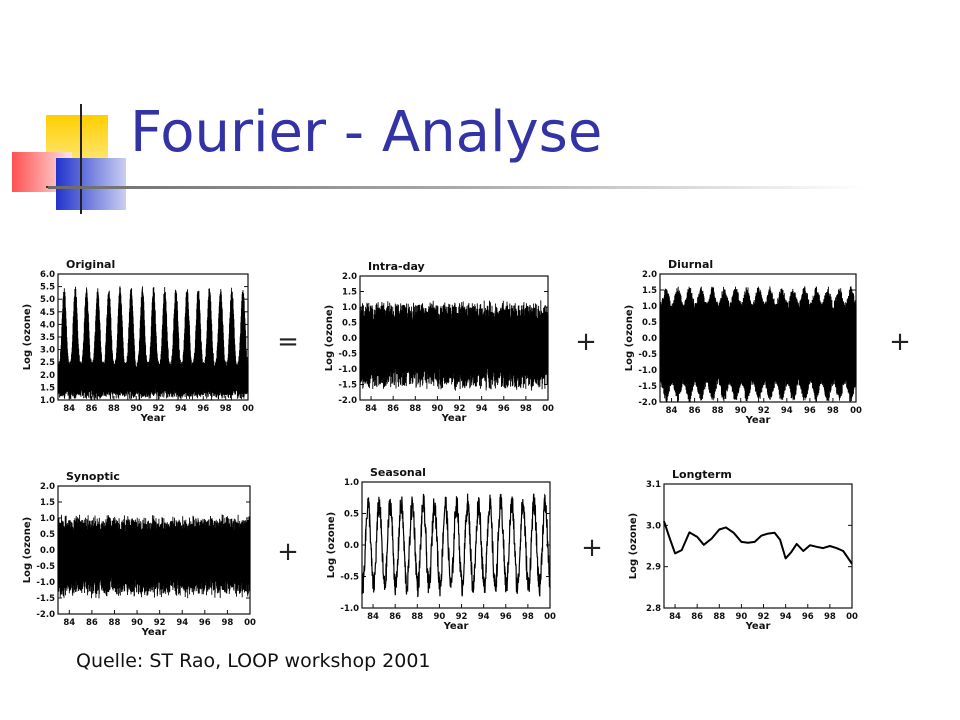  Describe the element at coordinates (47, 313) in the screenshot. I see `y-tick-label: 4.5` at that location.